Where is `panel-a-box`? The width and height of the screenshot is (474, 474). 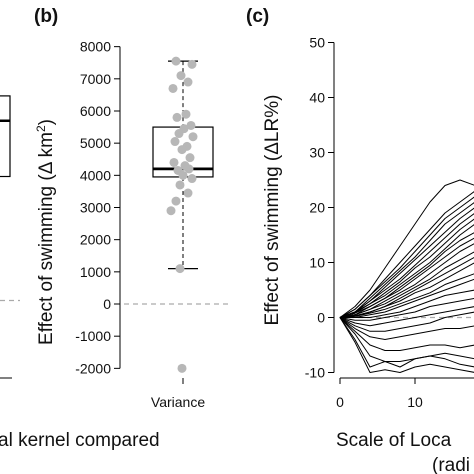
panel-a-box is located at coordinates (5, 136).